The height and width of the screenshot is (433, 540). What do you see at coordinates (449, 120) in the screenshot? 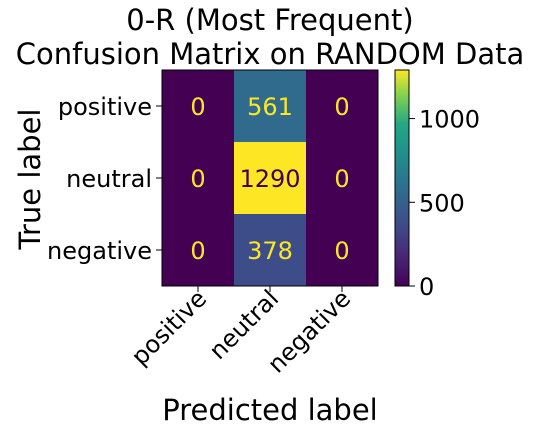
I see `colorbar-tick-label: 1000` at bounding box center [449, 120].